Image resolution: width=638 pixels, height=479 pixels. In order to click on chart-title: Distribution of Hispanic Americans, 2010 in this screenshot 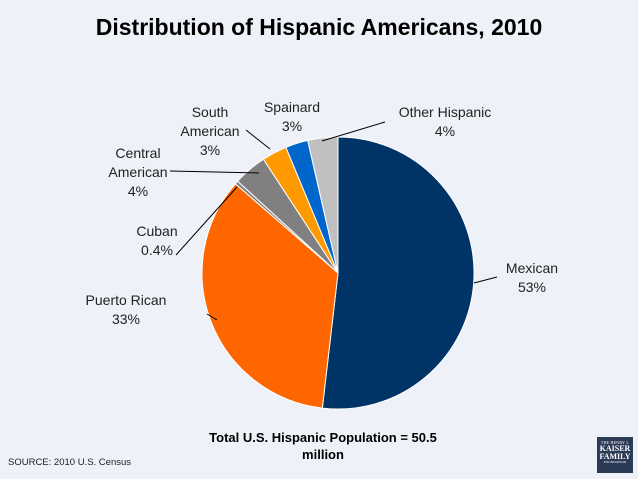, I will do `click(319, 27)`.